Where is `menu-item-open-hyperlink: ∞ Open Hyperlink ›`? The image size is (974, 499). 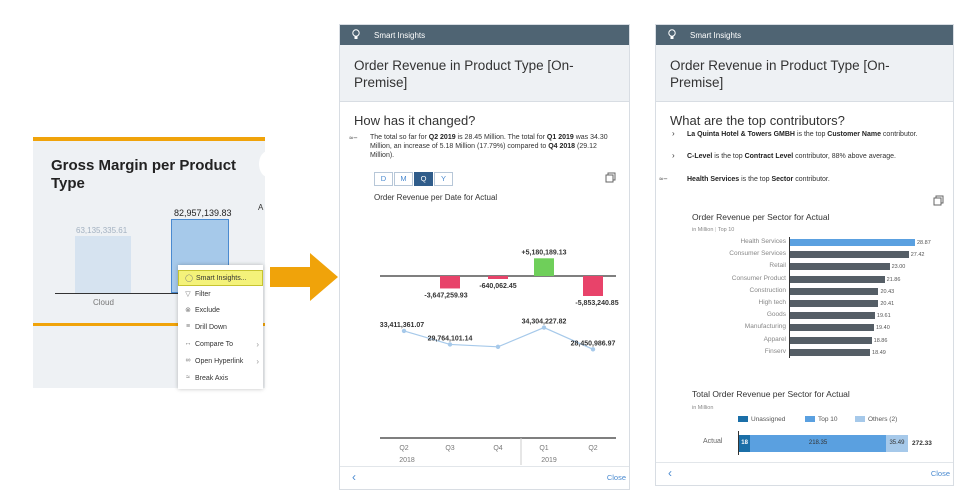 menu-item-open-hyperlink: ∞ Open Hyperlink › is located at coordinates (220, 362).